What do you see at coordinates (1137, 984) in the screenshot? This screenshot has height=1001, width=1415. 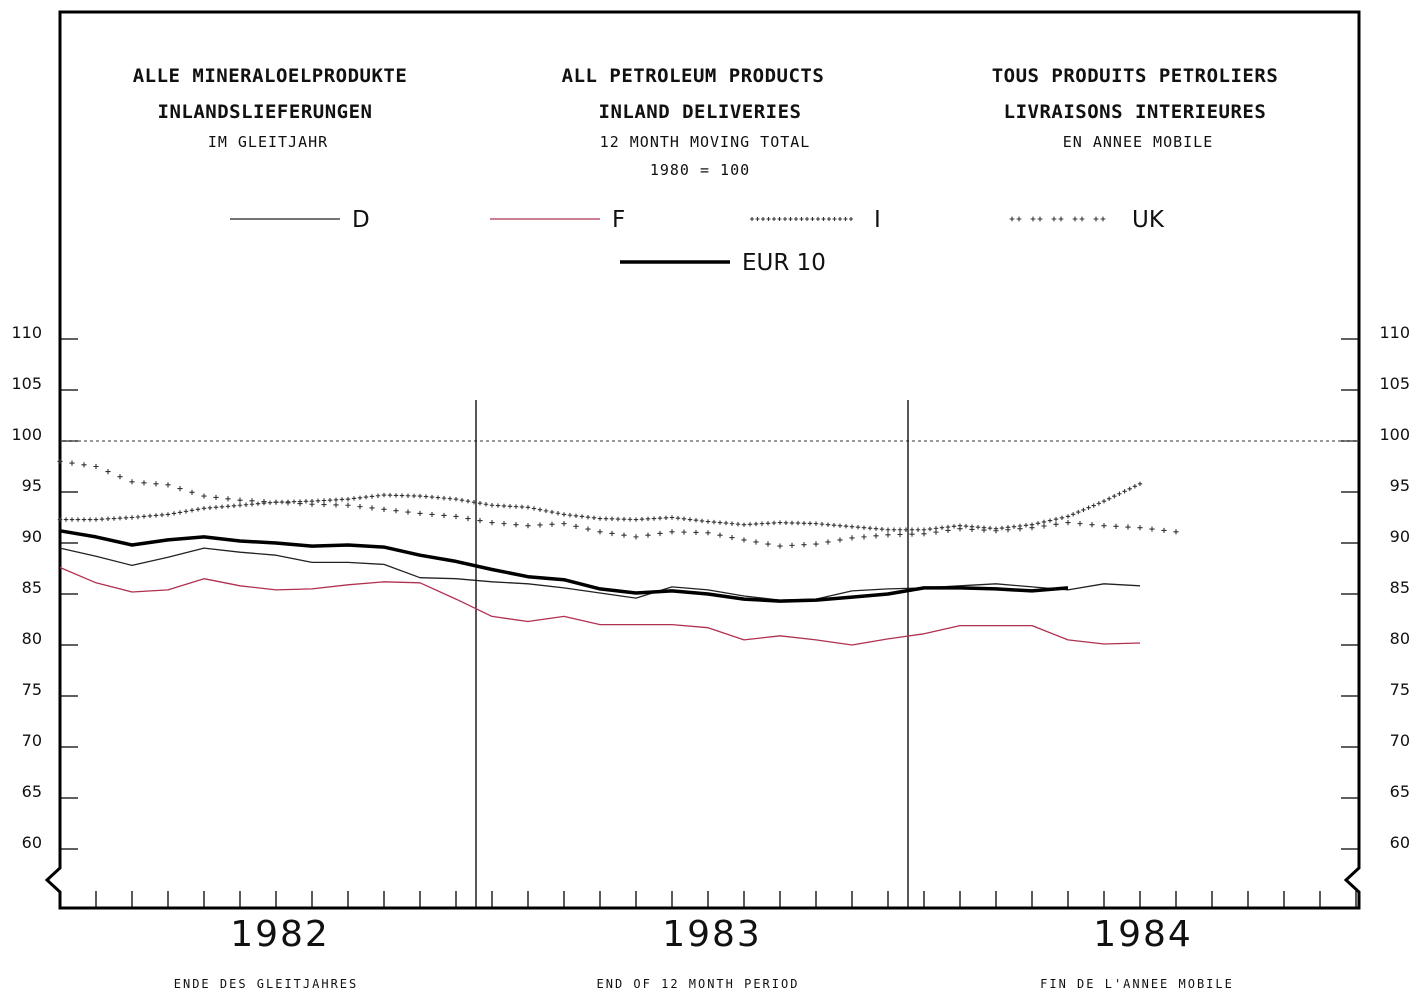 I see `footer-french: FIN DE L'ANNEE MOBILE` at bounding box center [1137, 984].